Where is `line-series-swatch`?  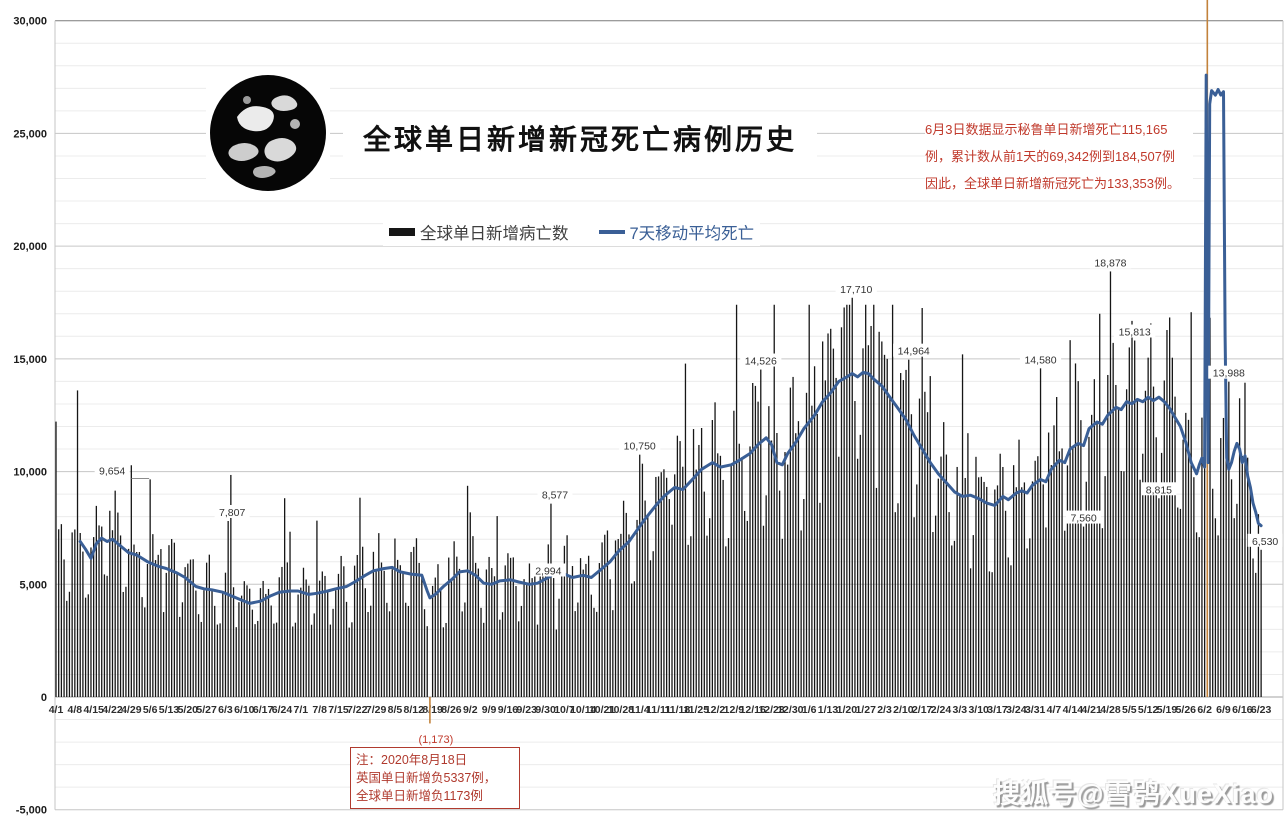
line-series-swatch is located at coordinates (611, 232).